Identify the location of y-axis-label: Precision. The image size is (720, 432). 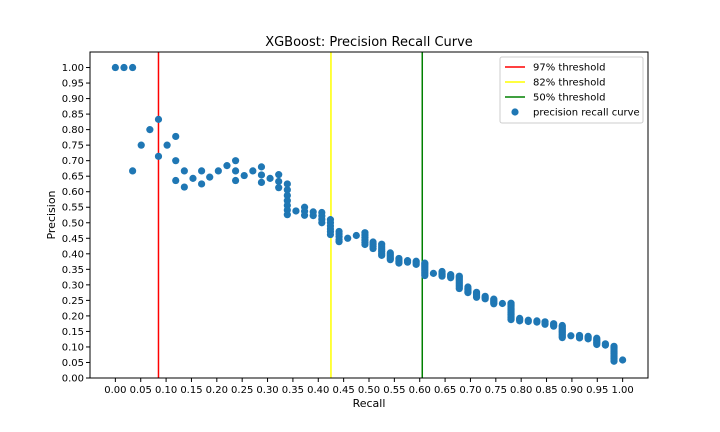
(51, 214).